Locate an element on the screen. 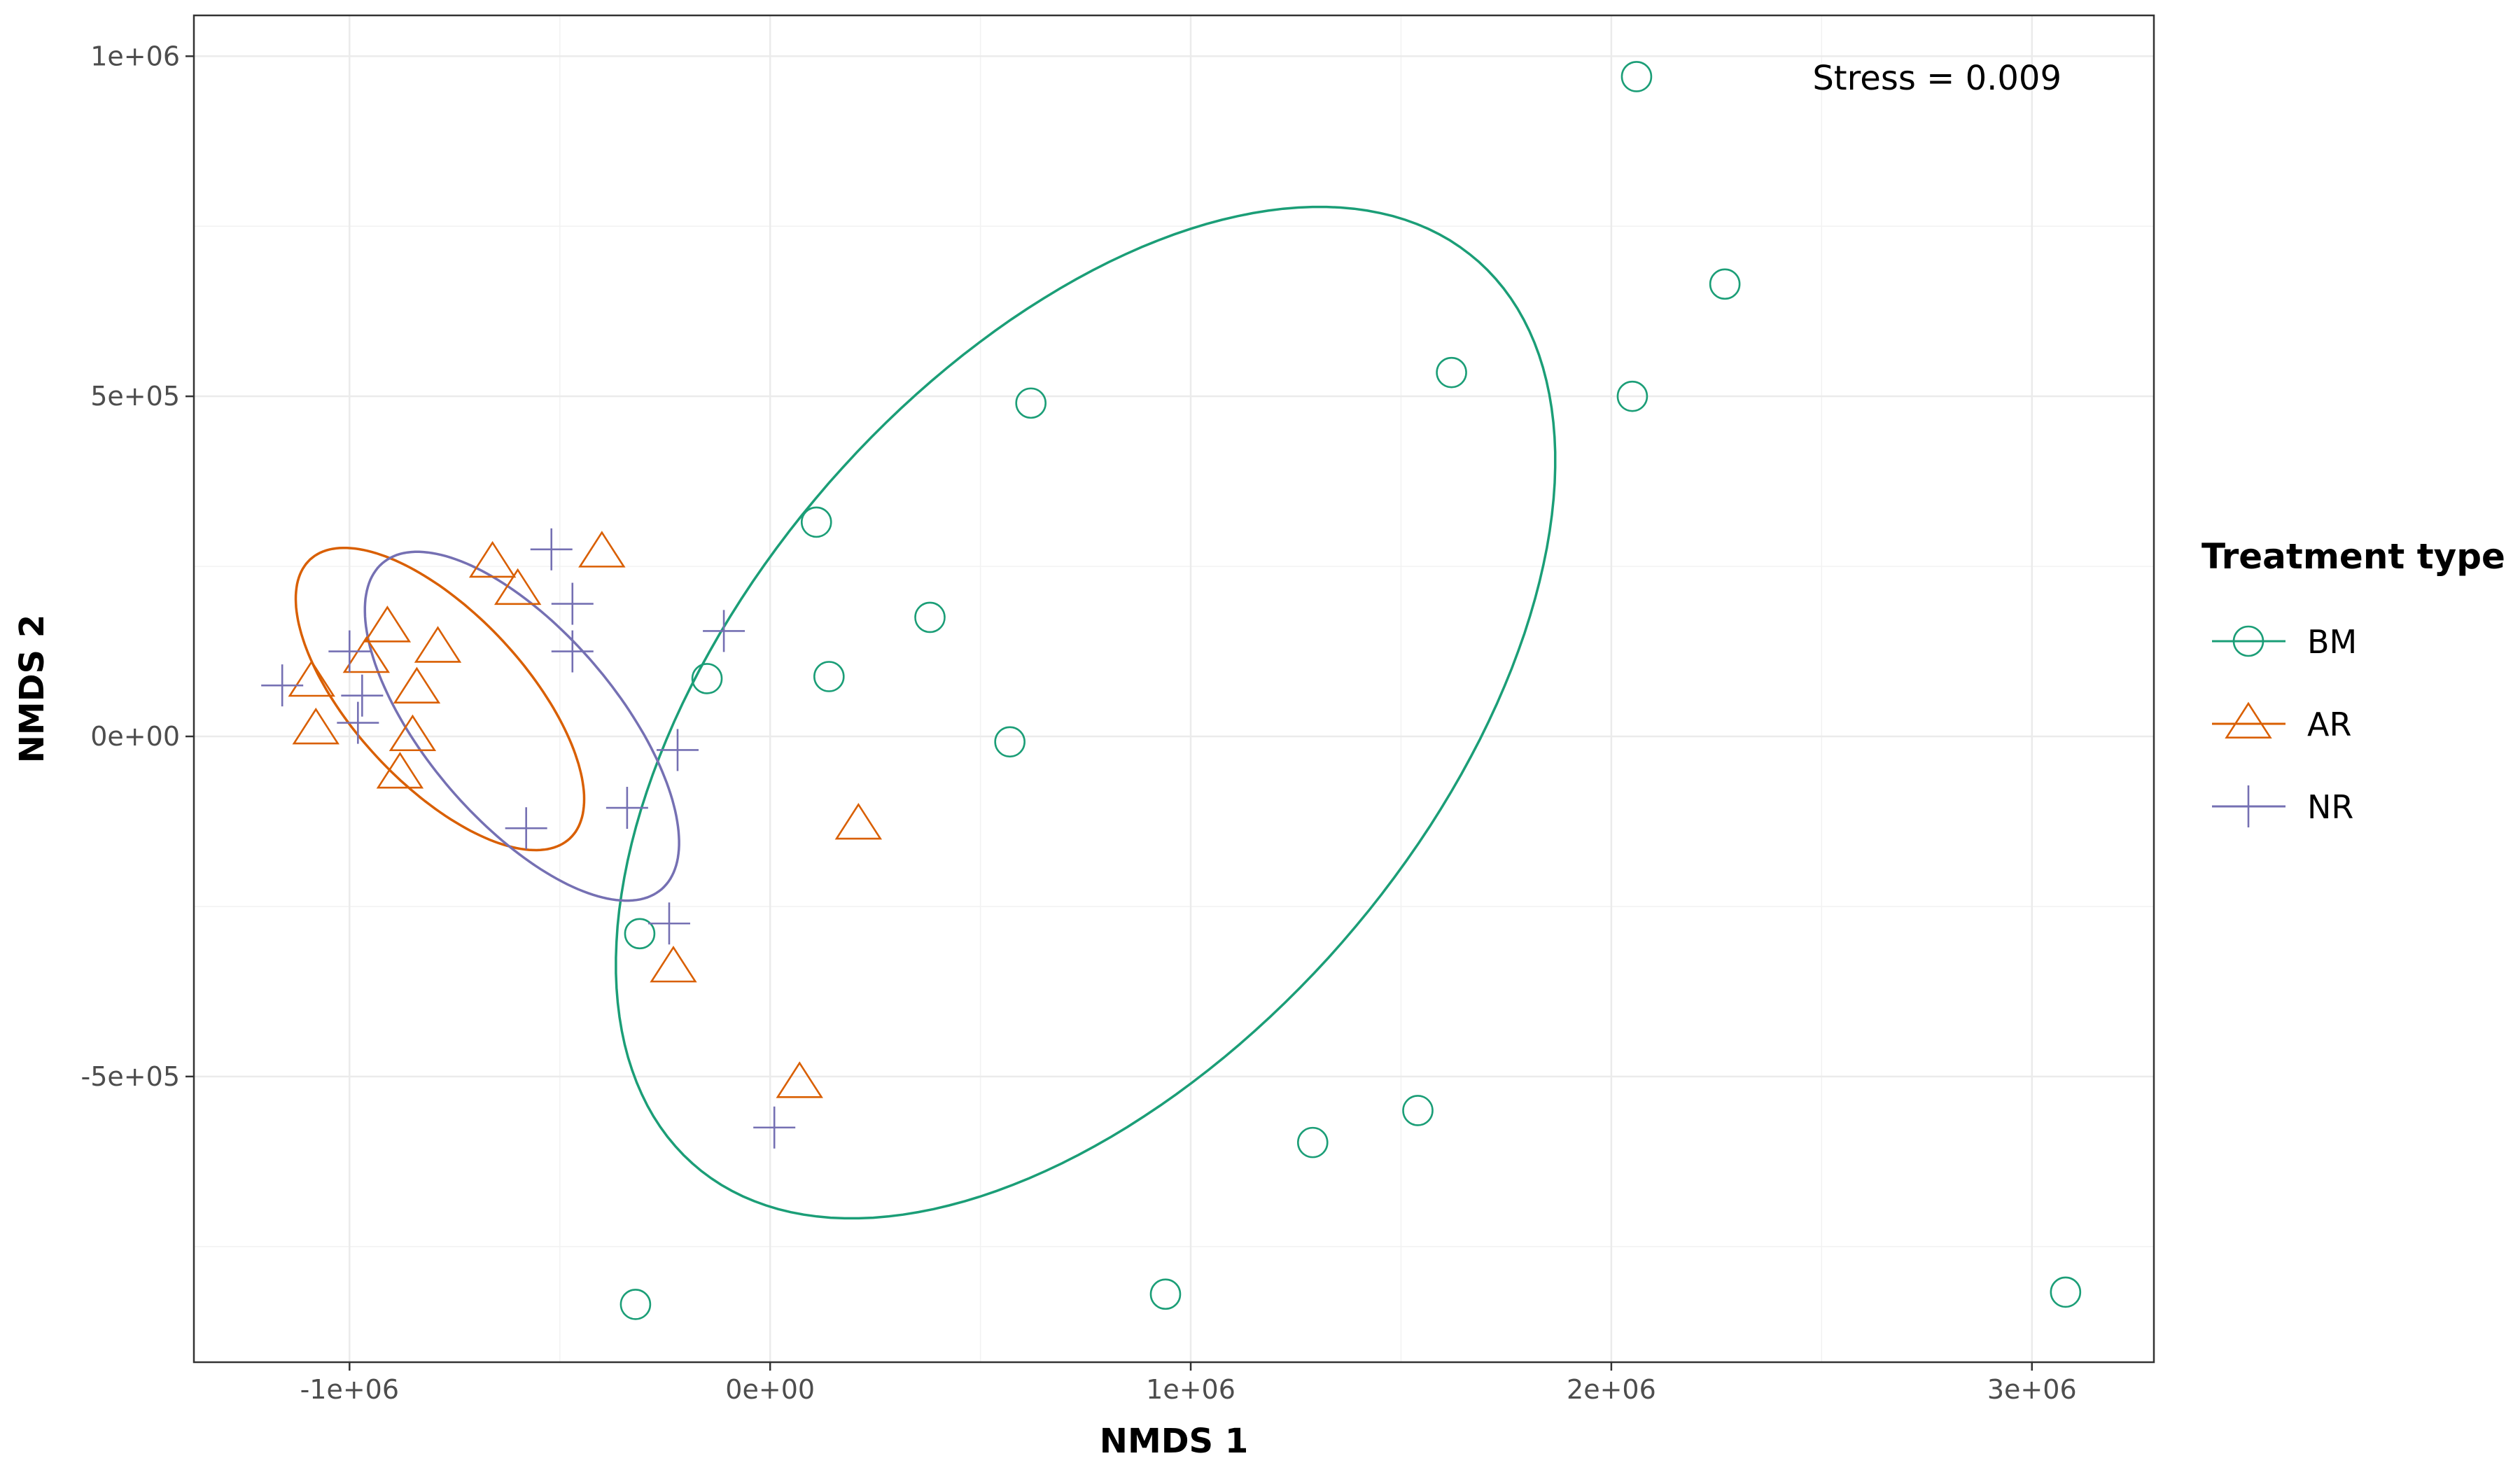  legend-label: AR is located at coordinates (2329, 724).